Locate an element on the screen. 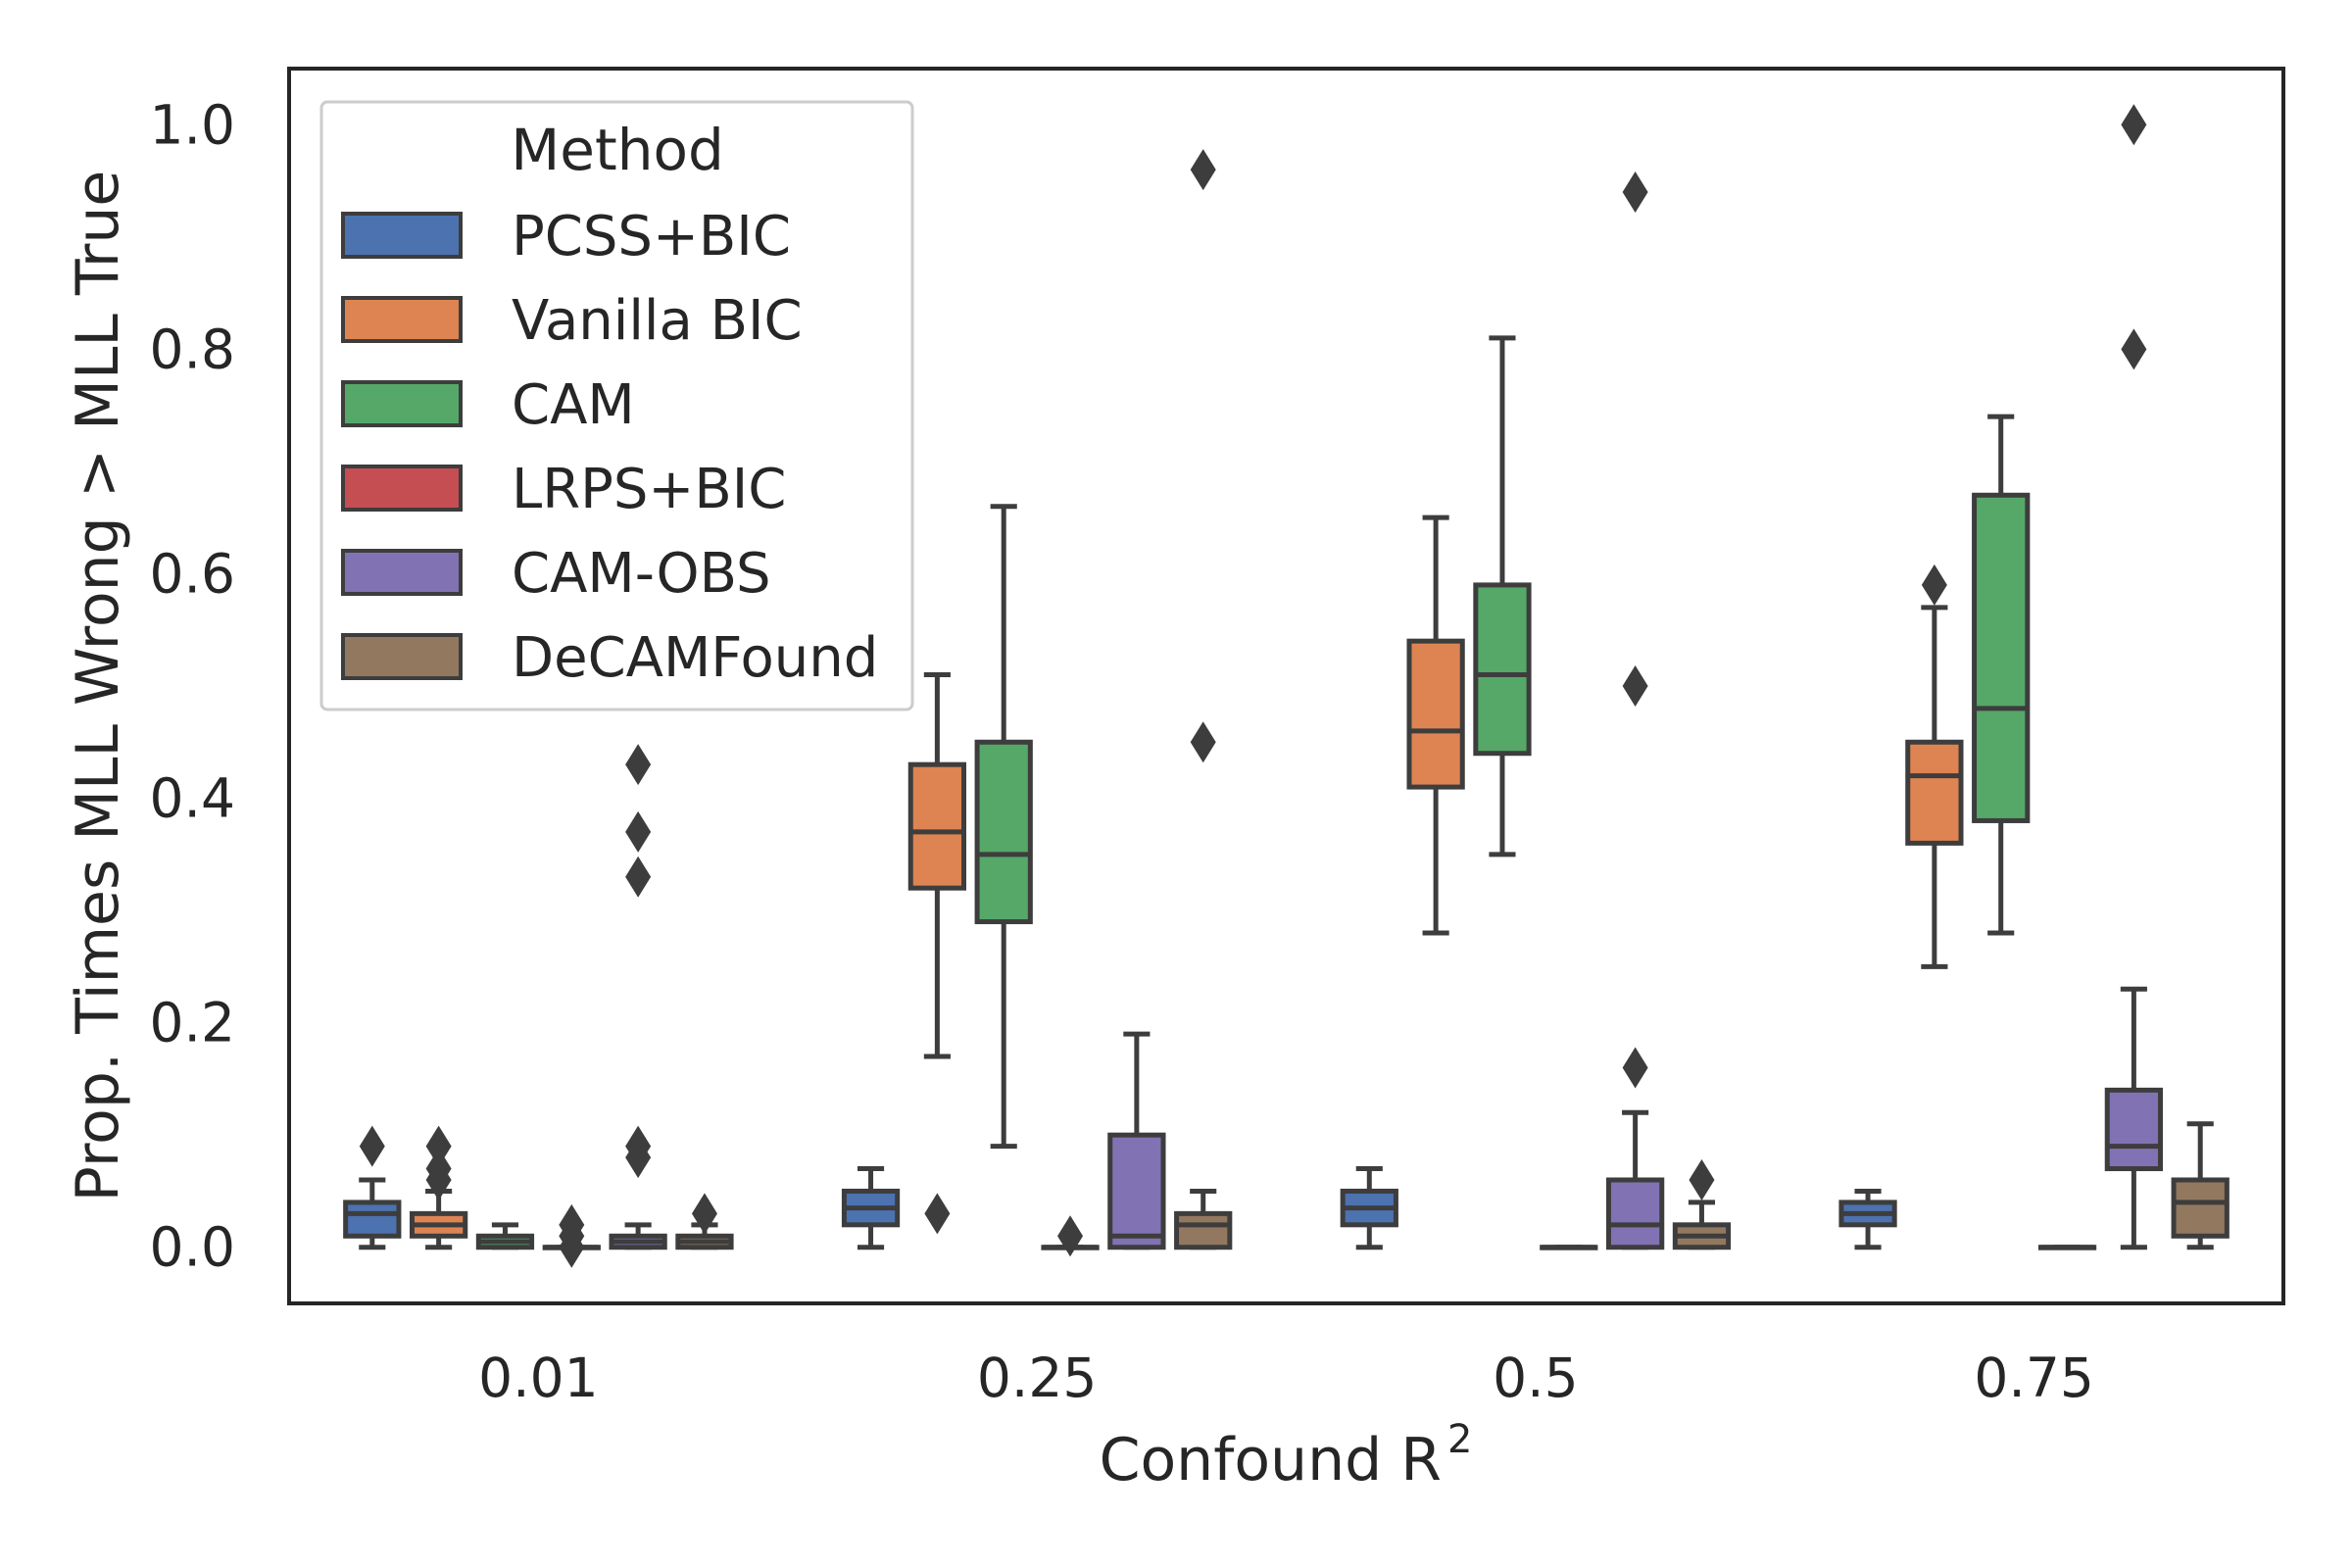  legend-label: CAM is located at coordinates (573, 405).